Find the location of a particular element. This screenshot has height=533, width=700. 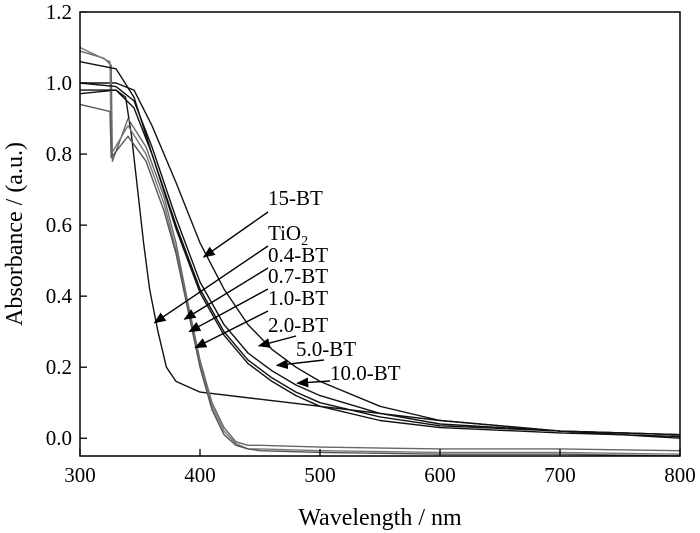

x-tick-label: 400 is located at coordinates (200, 475).